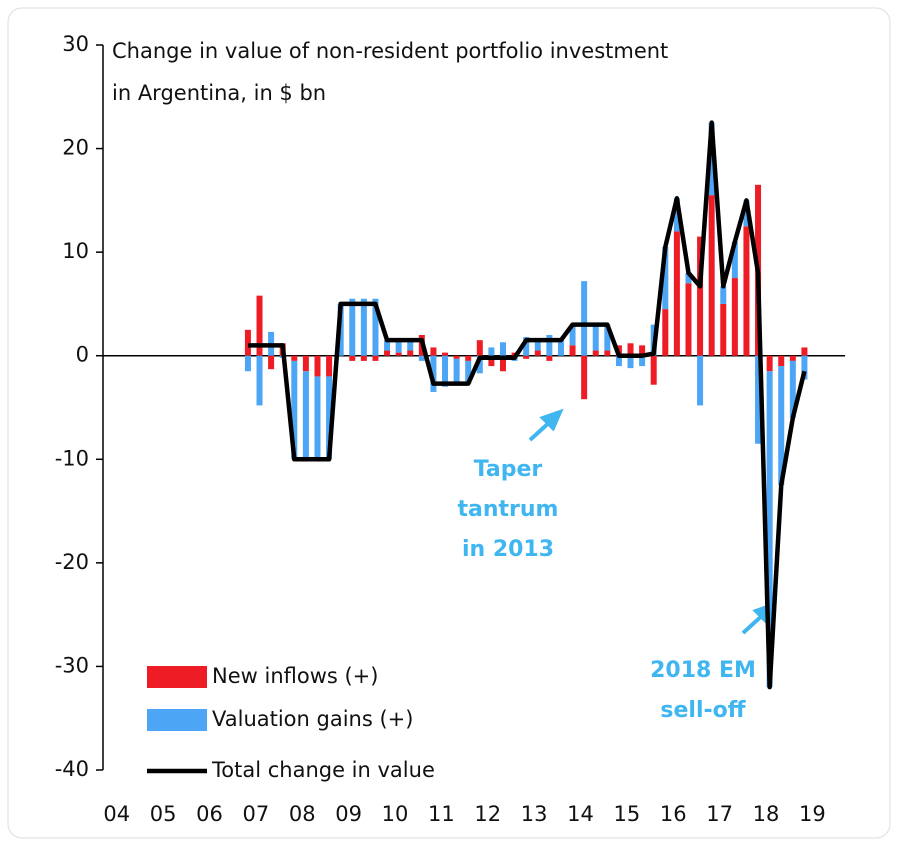  What do you see at coordinates (75, 44) in the screenshot?
I see `y-tick-label: 30` at bounding box center [75, 44].